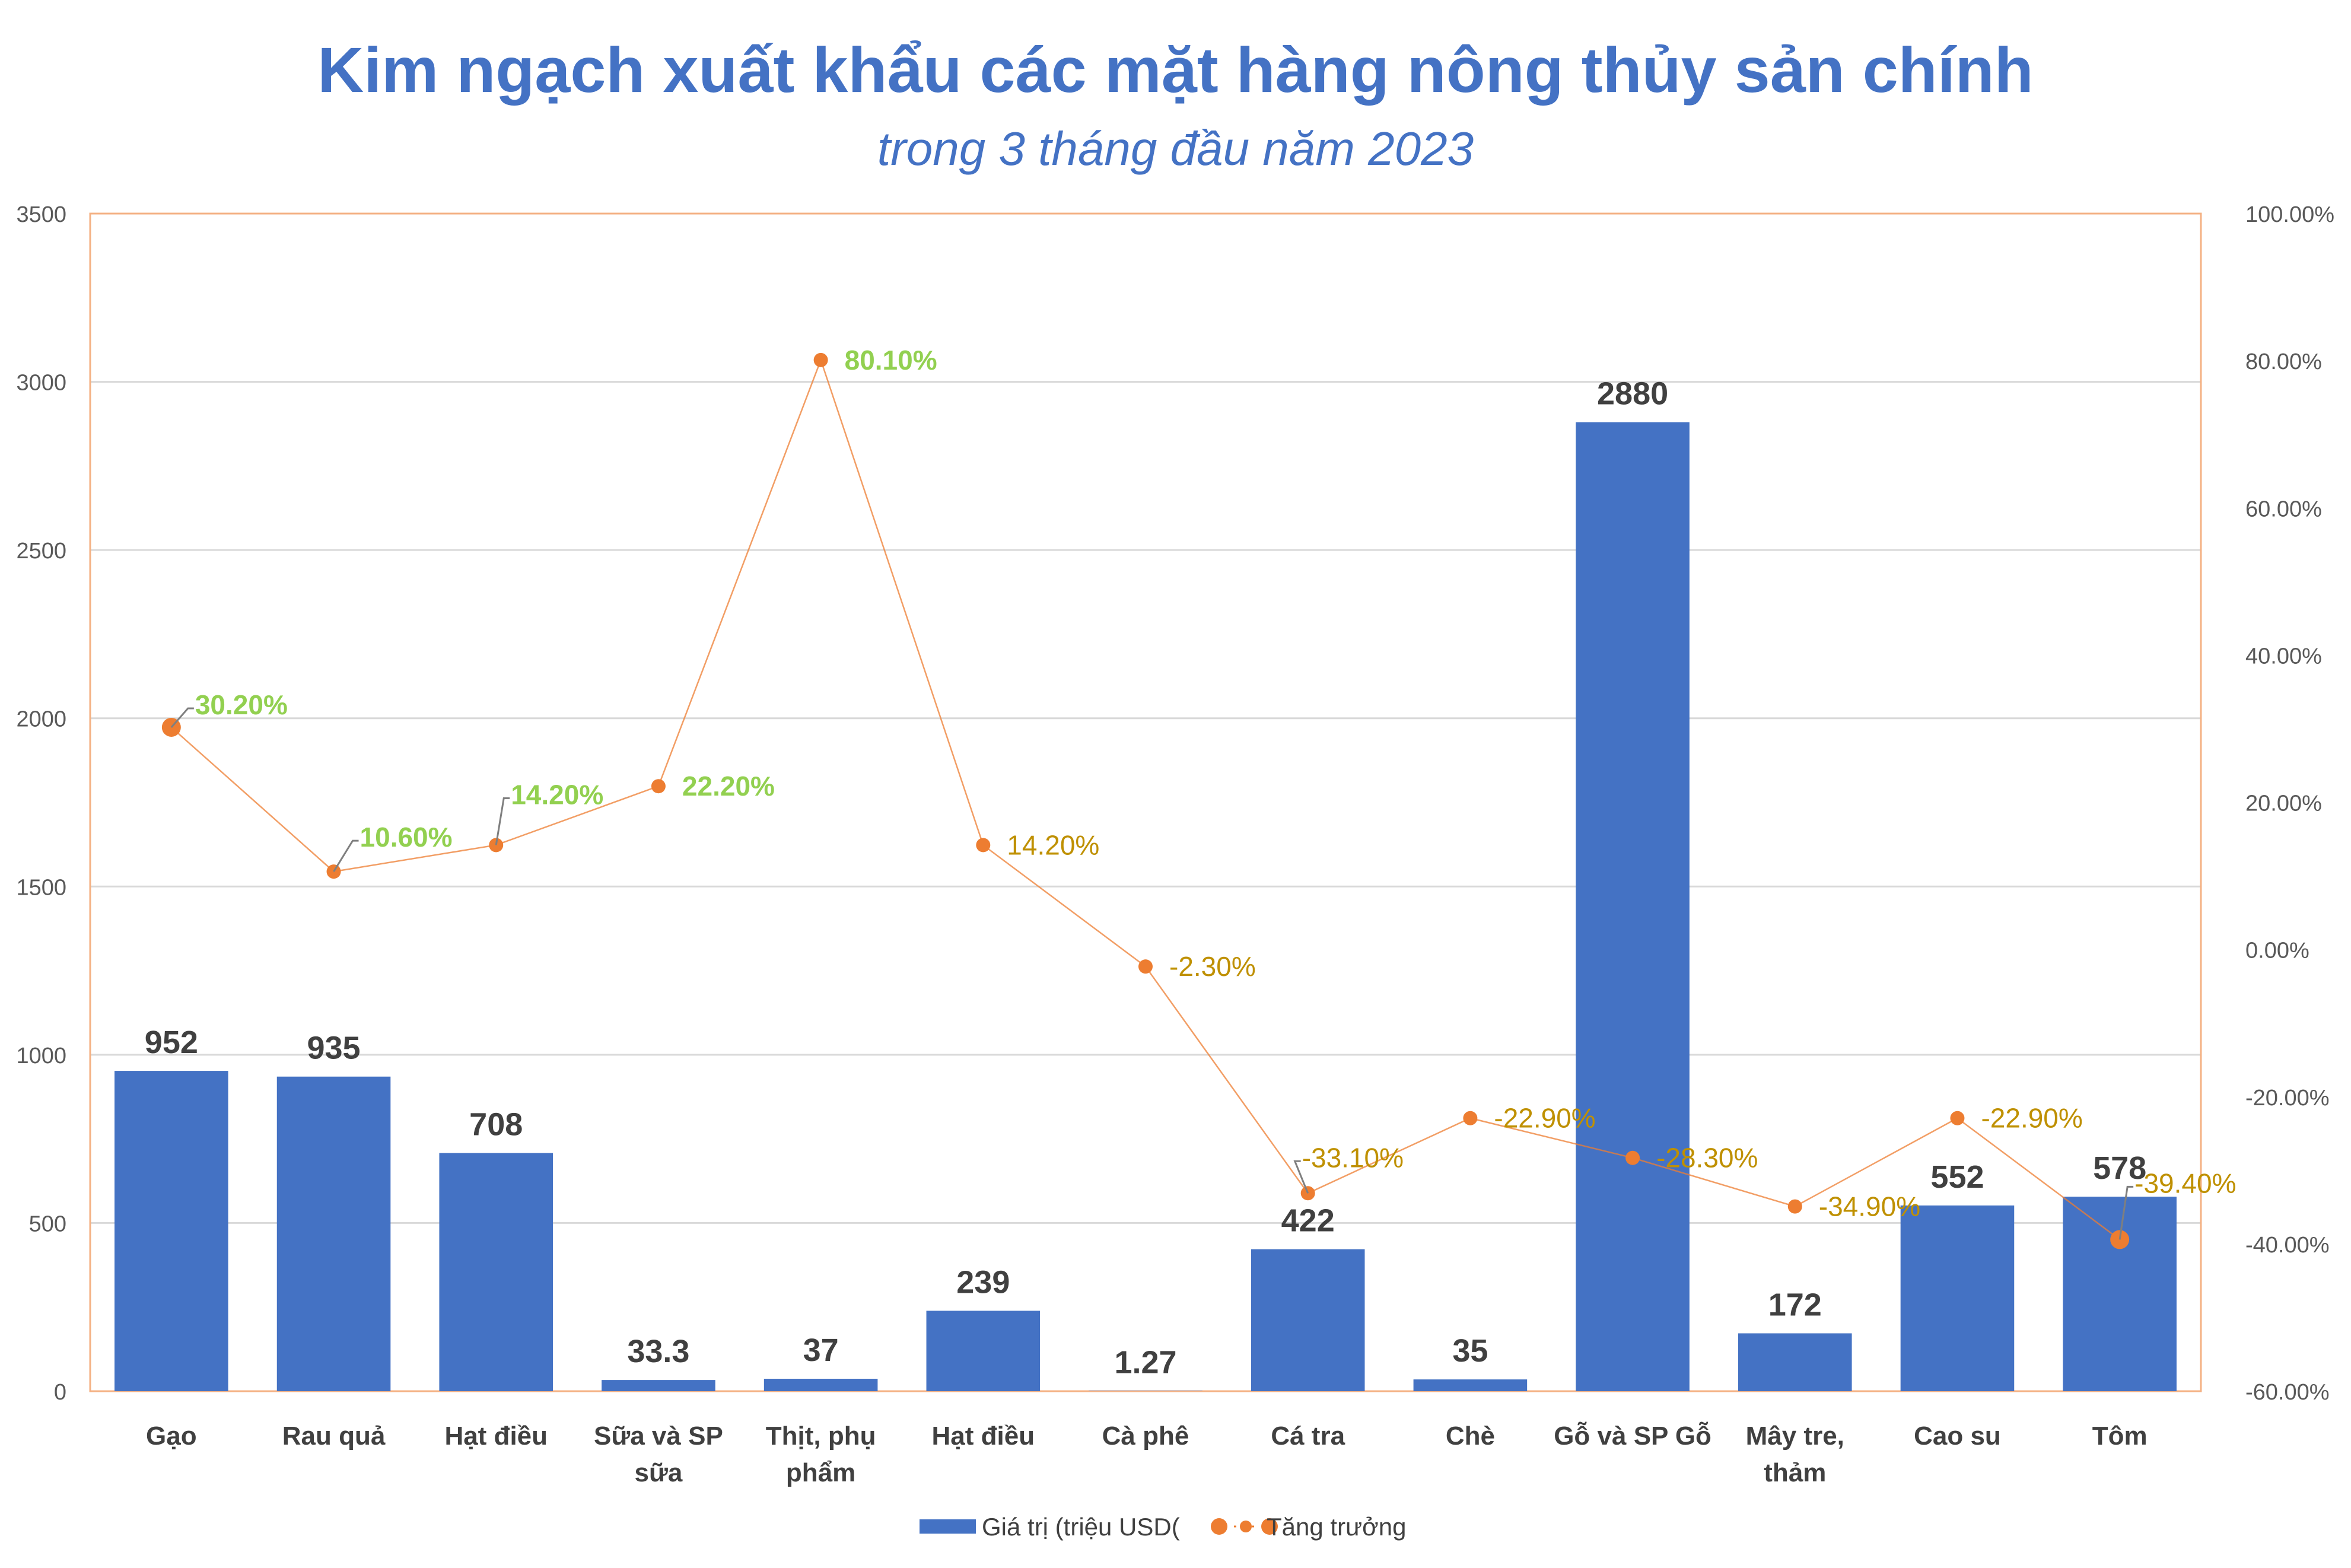 This screenshot has width=2351, height=1568. Describe the element at coordinates (241, 704) in the screenshot. I see `growth-value-label: 30.20%` at that location.